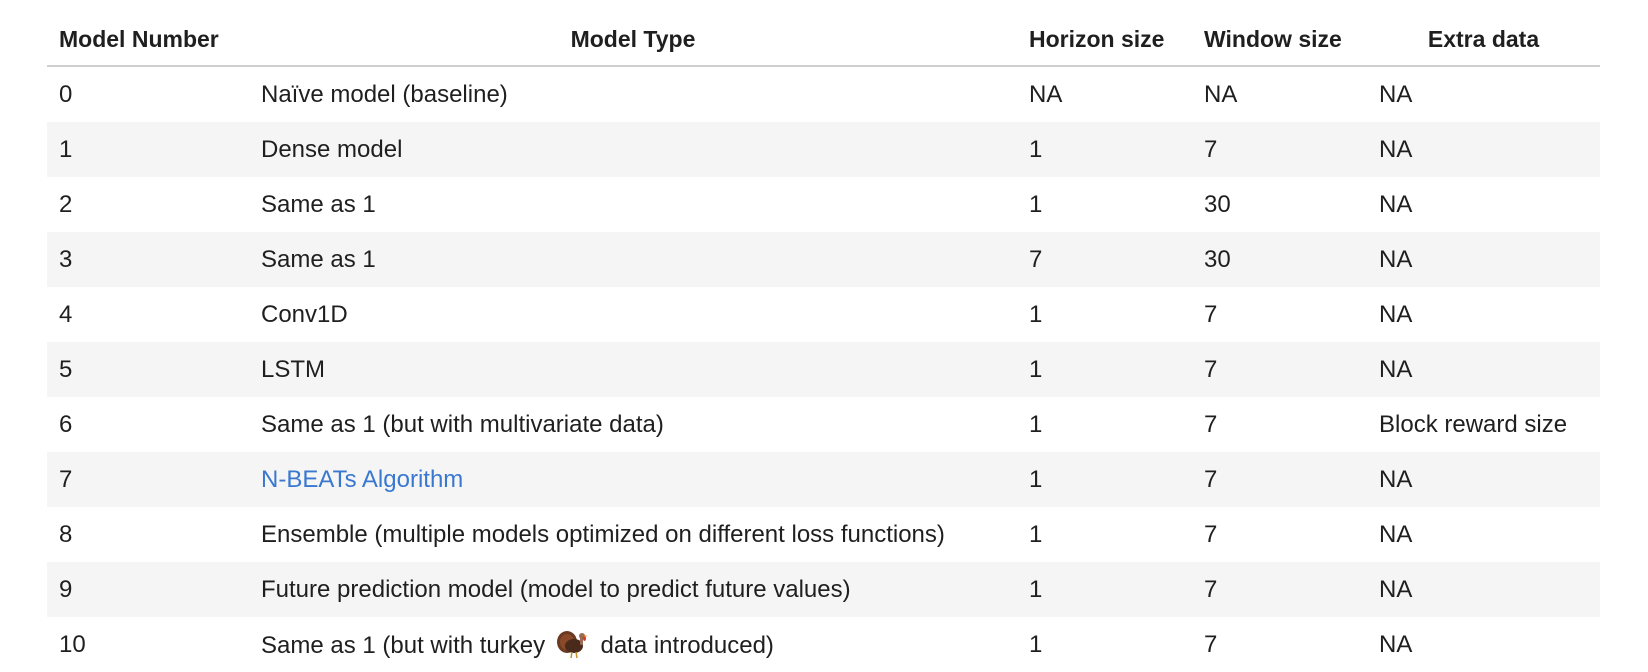  I want to click on cell-model-type: Conv1D, so click(304, 314).